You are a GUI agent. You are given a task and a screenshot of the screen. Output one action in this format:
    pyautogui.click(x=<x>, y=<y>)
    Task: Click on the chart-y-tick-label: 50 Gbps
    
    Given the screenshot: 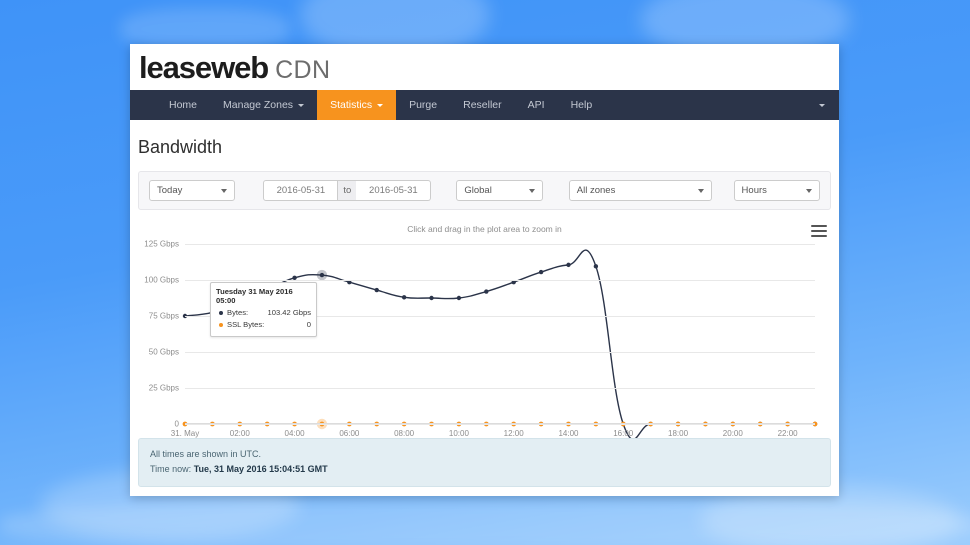 What is the action you would take?
    pyautogui.click(x=163, y=352)
    